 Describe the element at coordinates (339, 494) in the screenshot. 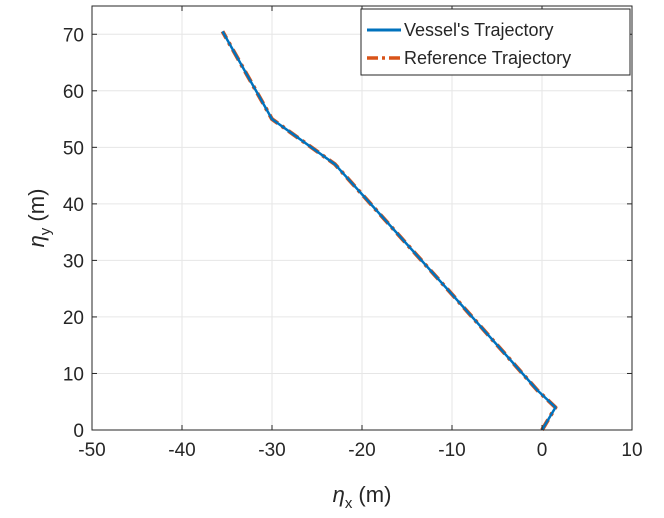

I see `x-axis-label-symbol: η` at that location.